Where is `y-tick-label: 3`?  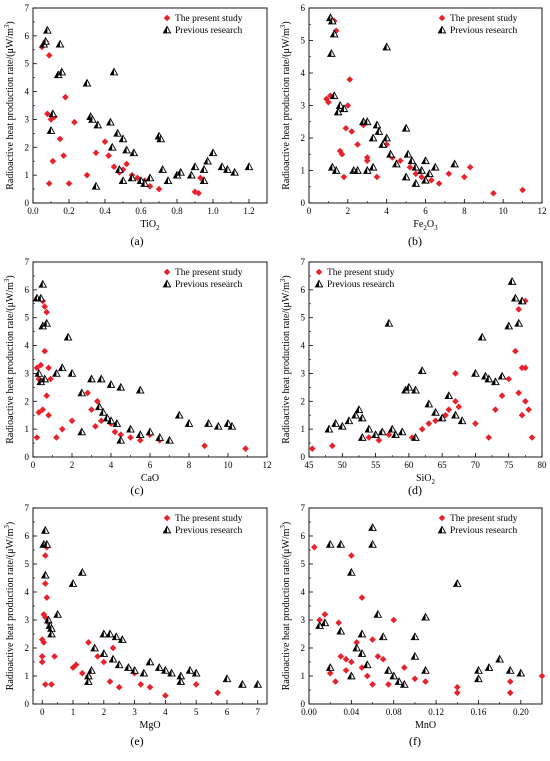 y-tick-label: 3 is located at coordinates (303, 620).